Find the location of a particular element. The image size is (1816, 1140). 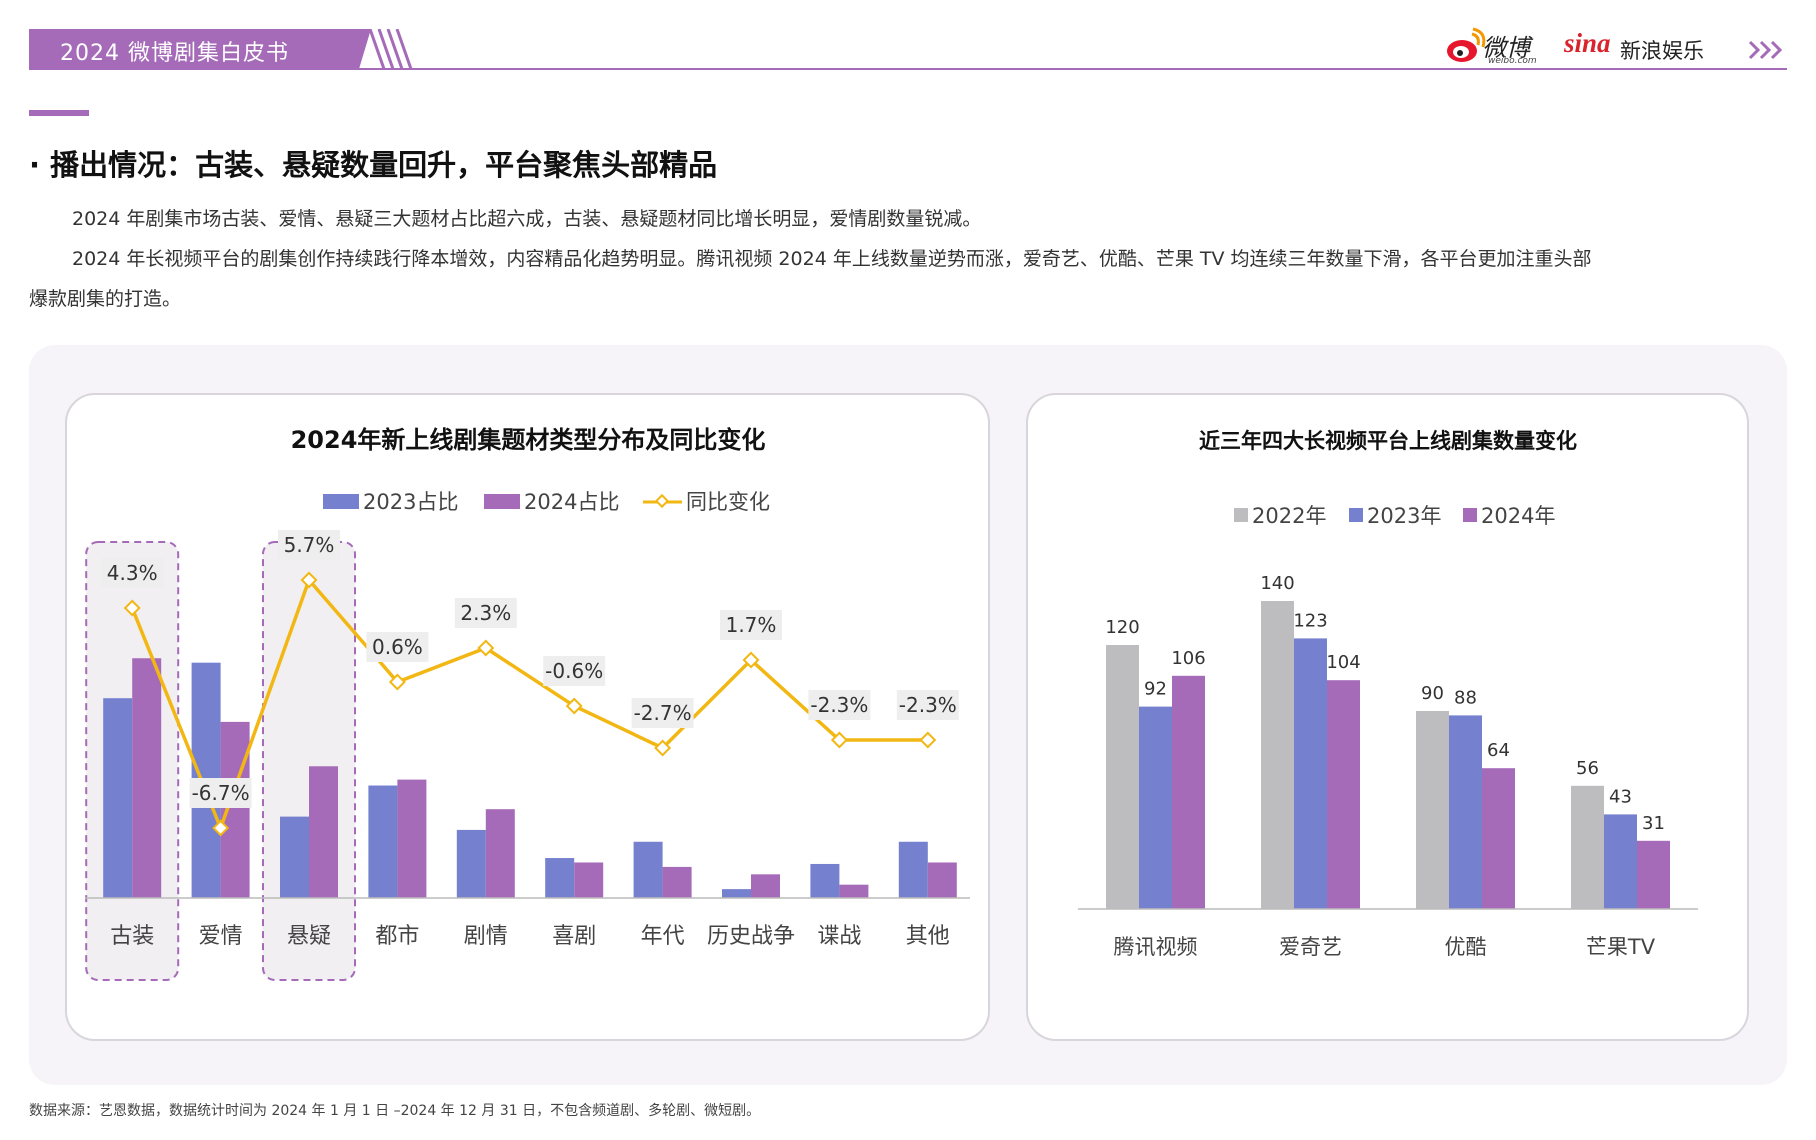

x-tick-label: 年代 is located at coordinates (663, 936).